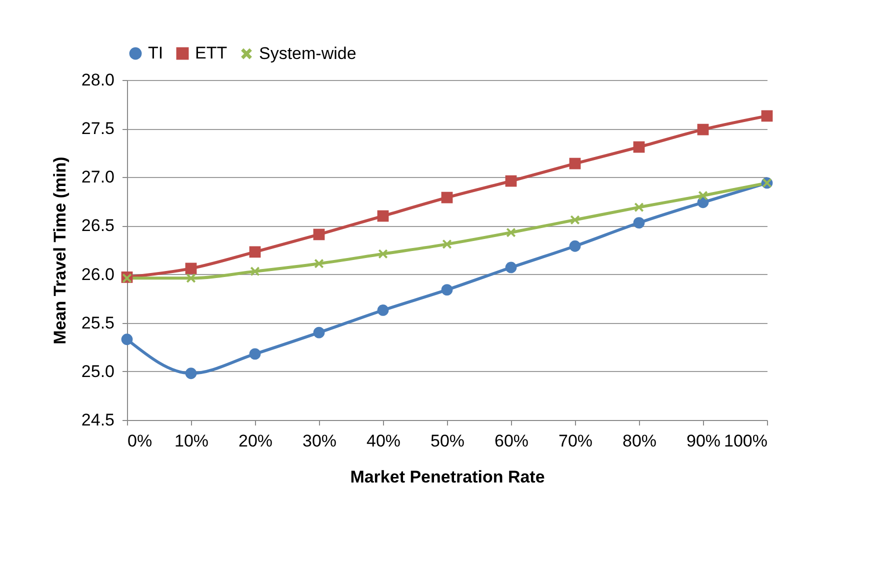  Describe the element at coordinates (255, 441) in the screenshot. I see `x-tick-label: 20%` at that location.